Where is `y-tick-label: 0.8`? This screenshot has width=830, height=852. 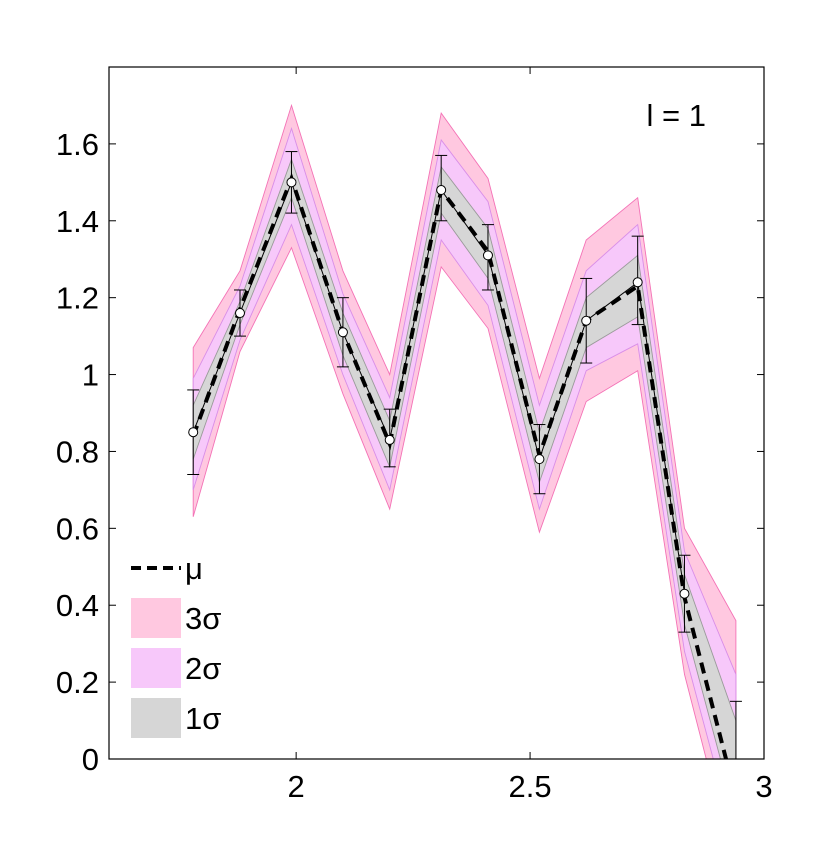 y-tick-label: 0.8 is located at coordinates (77, 451).